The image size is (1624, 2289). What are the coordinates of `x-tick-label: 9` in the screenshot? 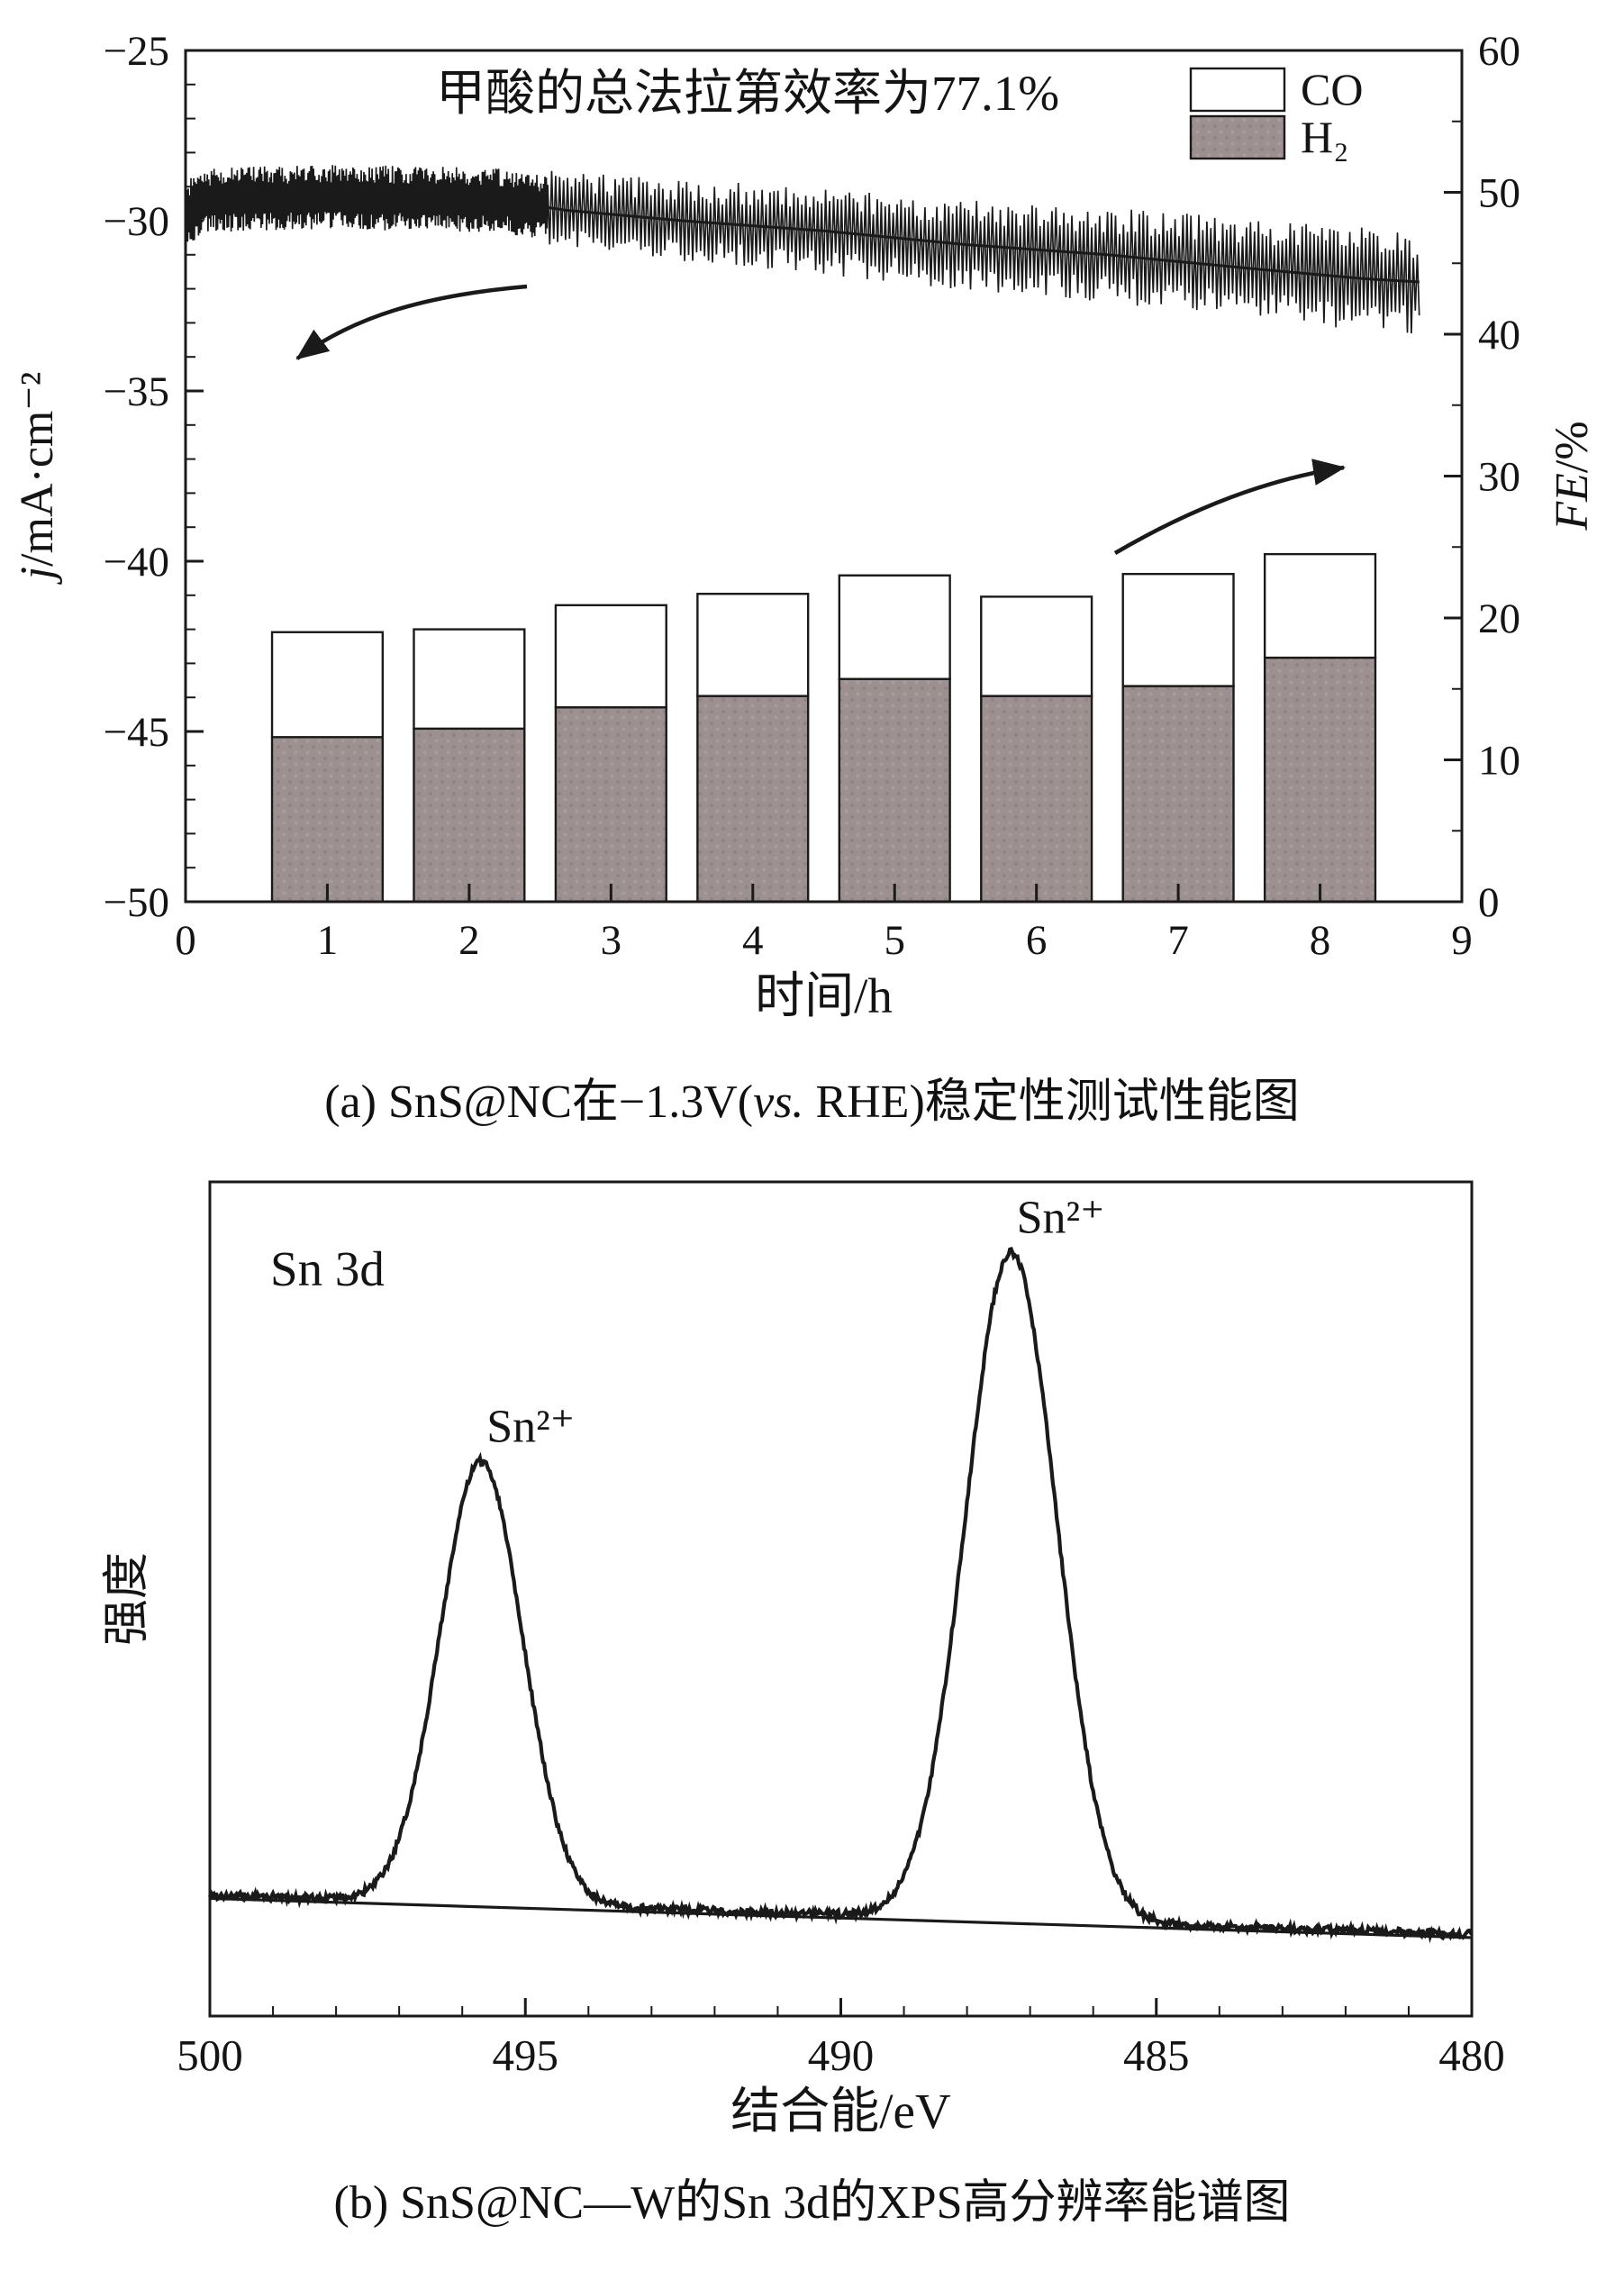 It's located at (1462, 941).